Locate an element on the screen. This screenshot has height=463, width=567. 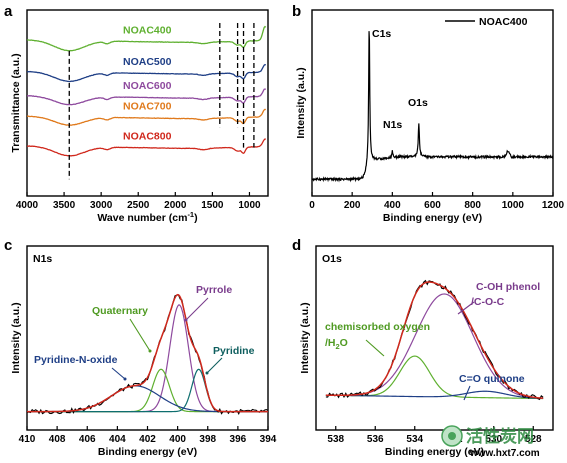
x-tick-label-b: 800 is located at coordinates (472, 205).